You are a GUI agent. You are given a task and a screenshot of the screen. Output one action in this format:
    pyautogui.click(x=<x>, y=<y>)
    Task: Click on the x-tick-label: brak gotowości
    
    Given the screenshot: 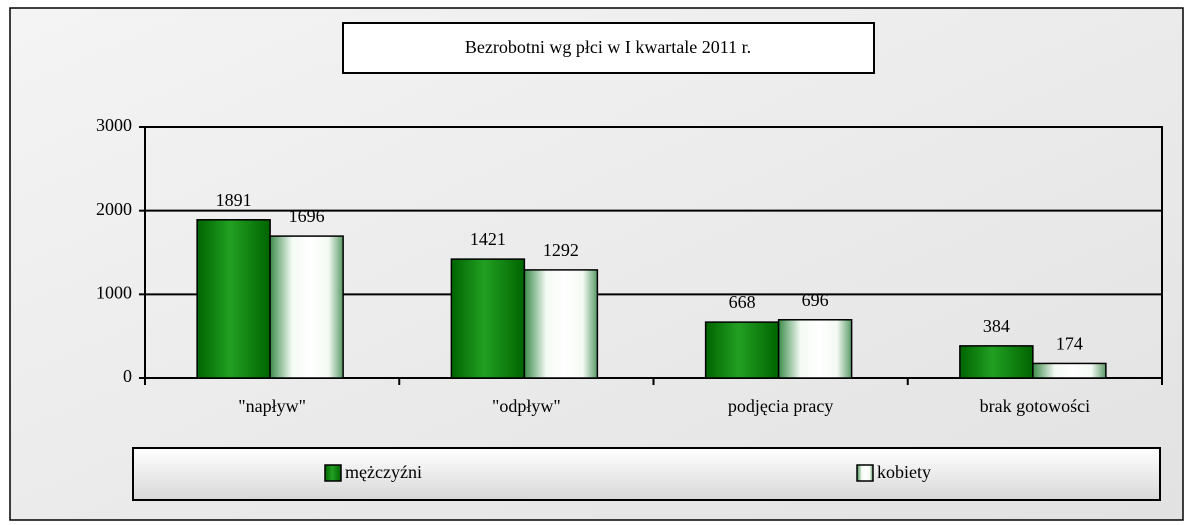 What is the action you would take?
    pyautogui.click(x=1035, y=406)
    